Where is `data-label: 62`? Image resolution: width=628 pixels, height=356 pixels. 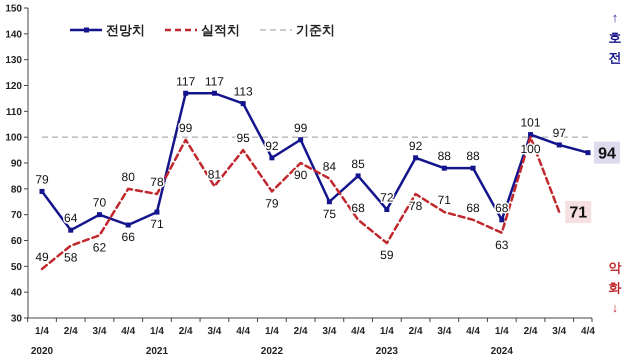
data-label: 62 is located at coordinates (99, 247).